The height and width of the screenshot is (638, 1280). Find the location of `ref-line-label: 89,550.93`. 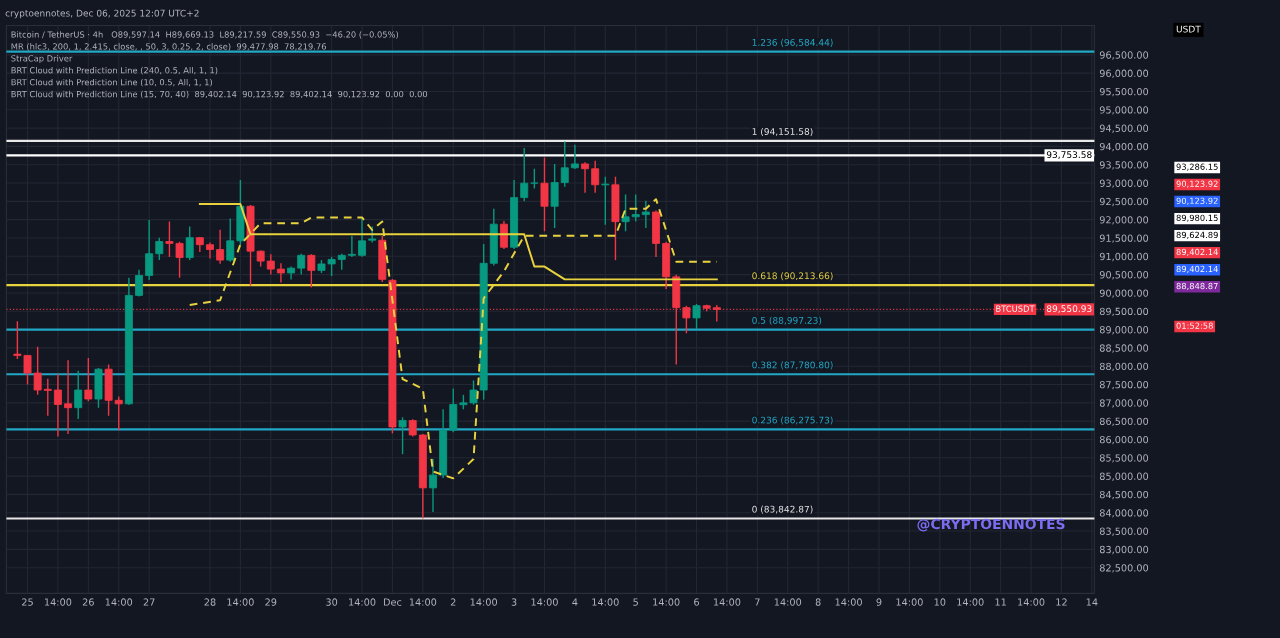

ref-line-label: 89,550.93 is located at coordinates (1069, 309).